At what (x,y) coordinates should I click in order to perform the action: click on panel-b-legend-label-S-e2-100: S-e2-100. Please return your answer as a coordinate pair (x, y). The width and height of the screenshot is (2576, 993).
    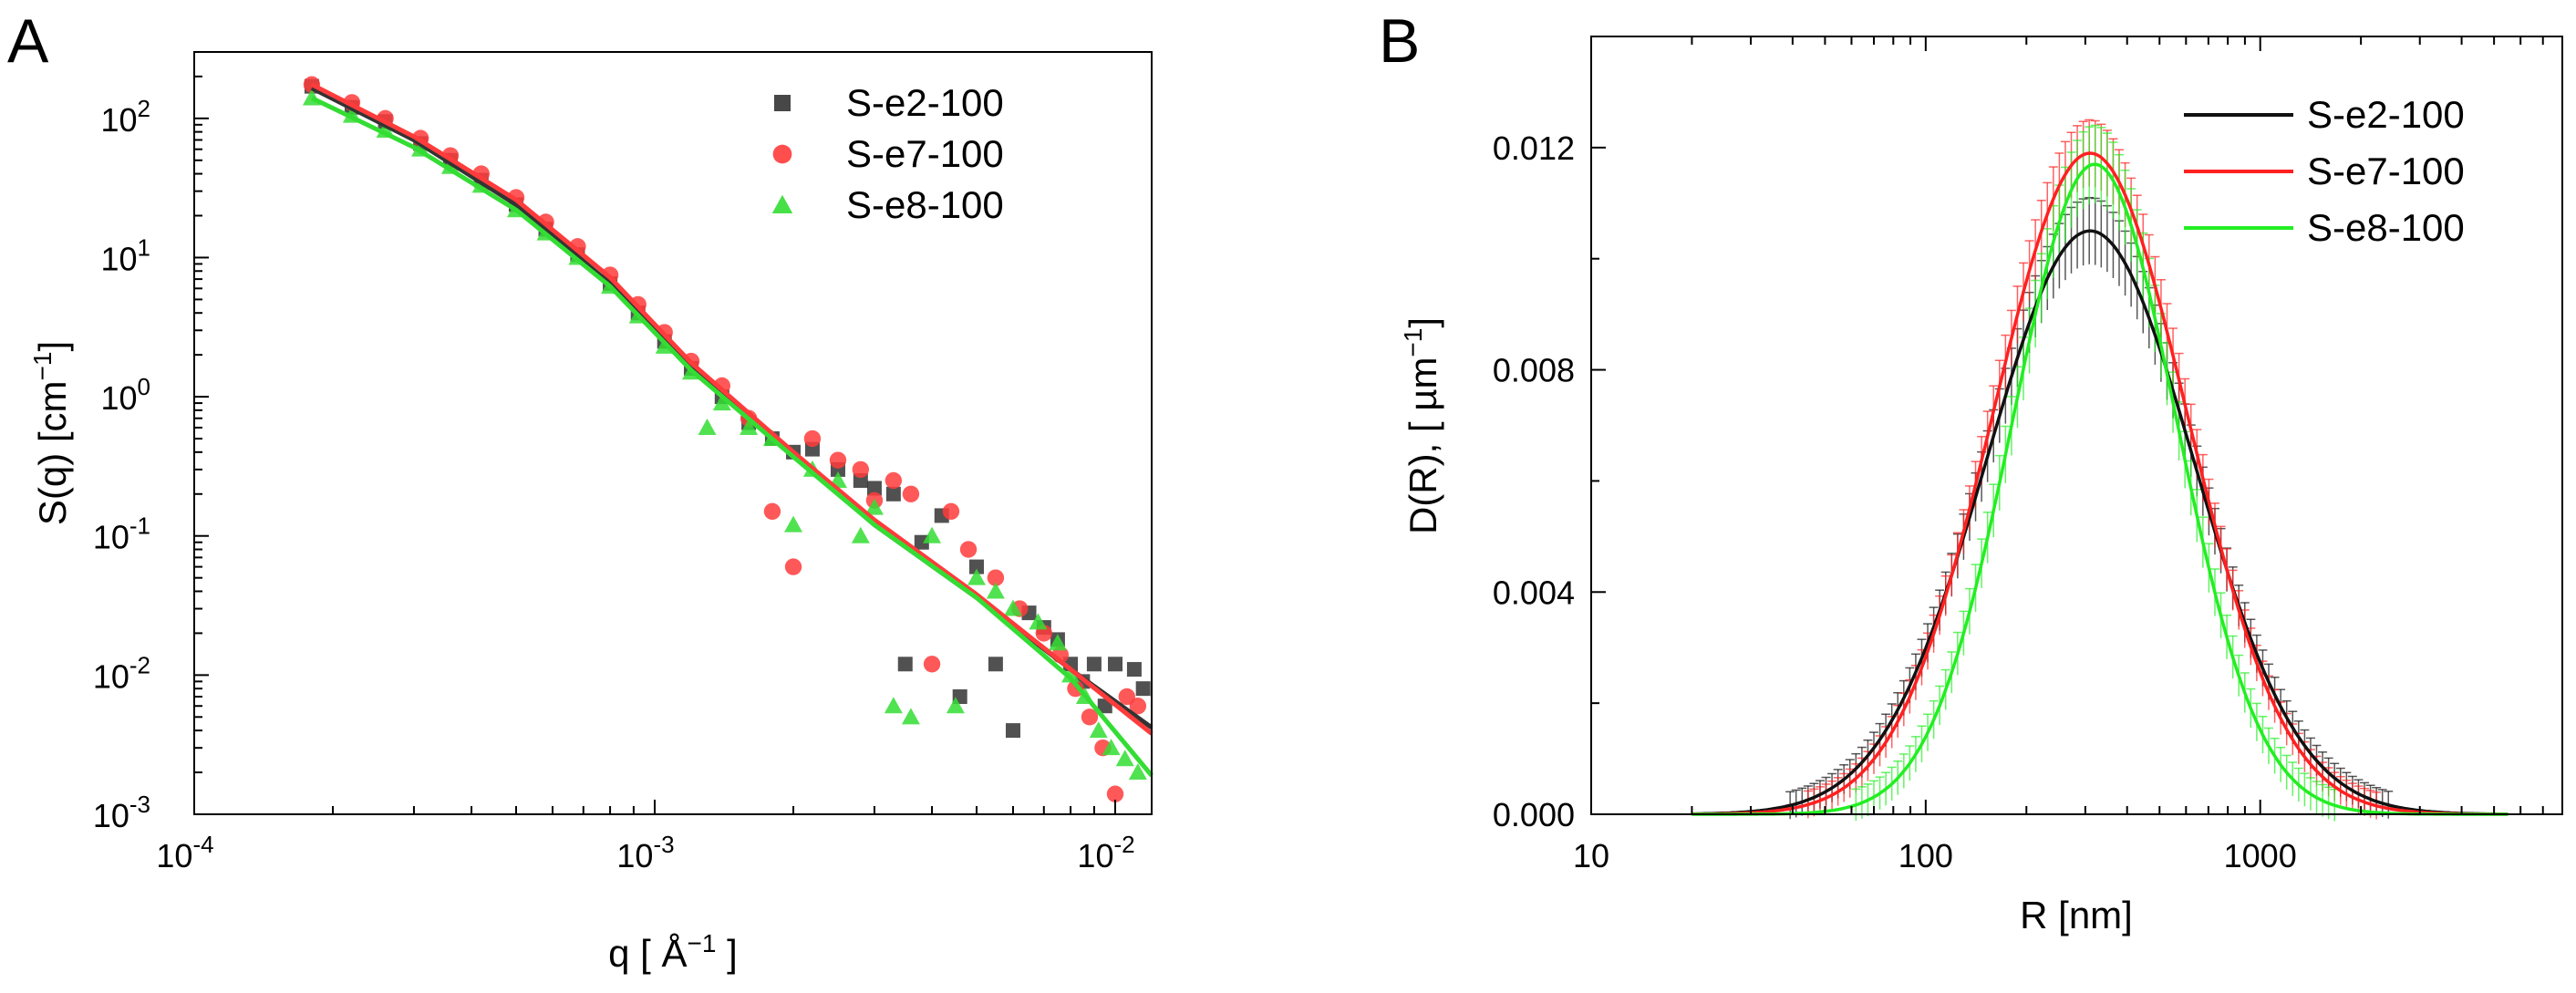
    Looking at the image, I should click on (2386, 115).